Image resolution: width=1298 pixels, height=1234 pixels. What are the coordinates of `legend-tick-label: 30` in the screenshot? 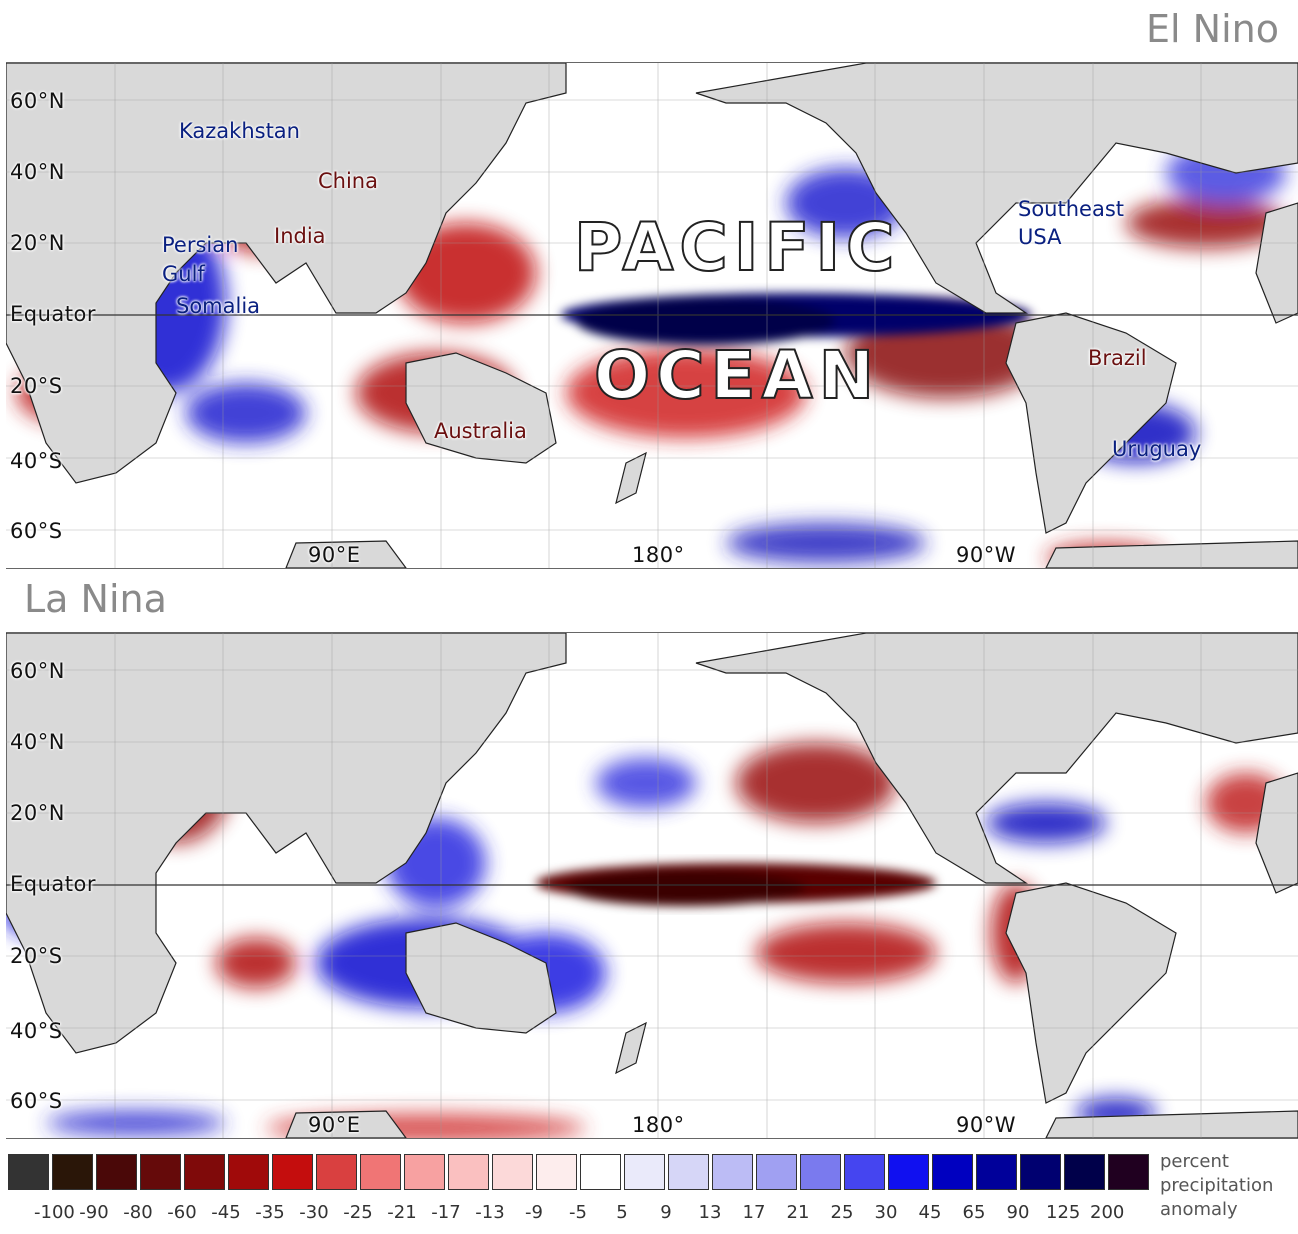 It's located at (886, 1212).